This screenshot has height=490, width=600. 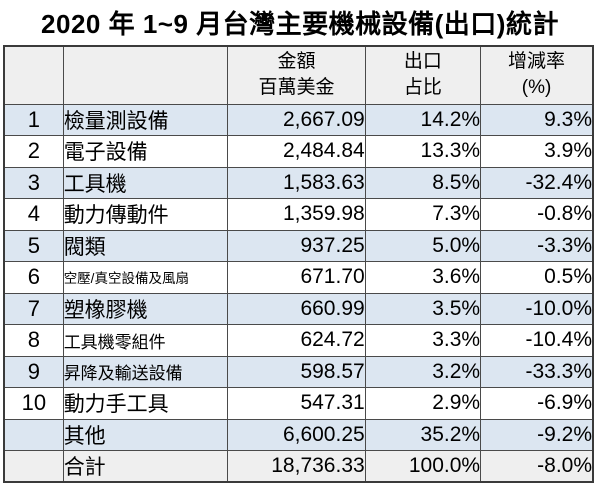 I want to click on col-header-line: 百萬美金, so click(x=296, y=88).